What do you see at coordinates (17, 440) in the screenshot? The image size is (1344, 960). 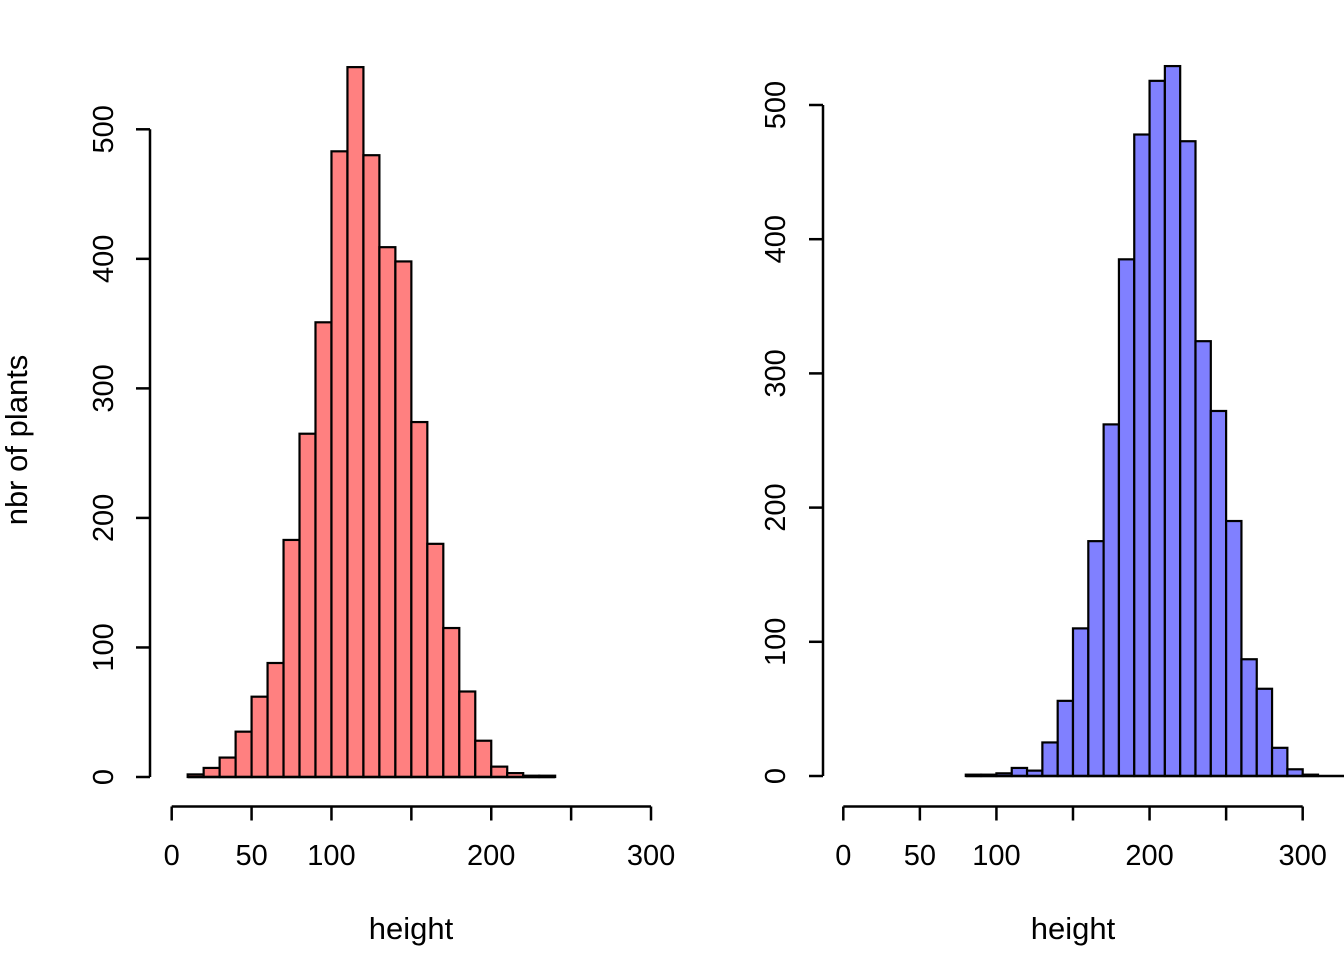 I see `left-y-axis-label: nbr of plants` at bounding box center [17, 440].